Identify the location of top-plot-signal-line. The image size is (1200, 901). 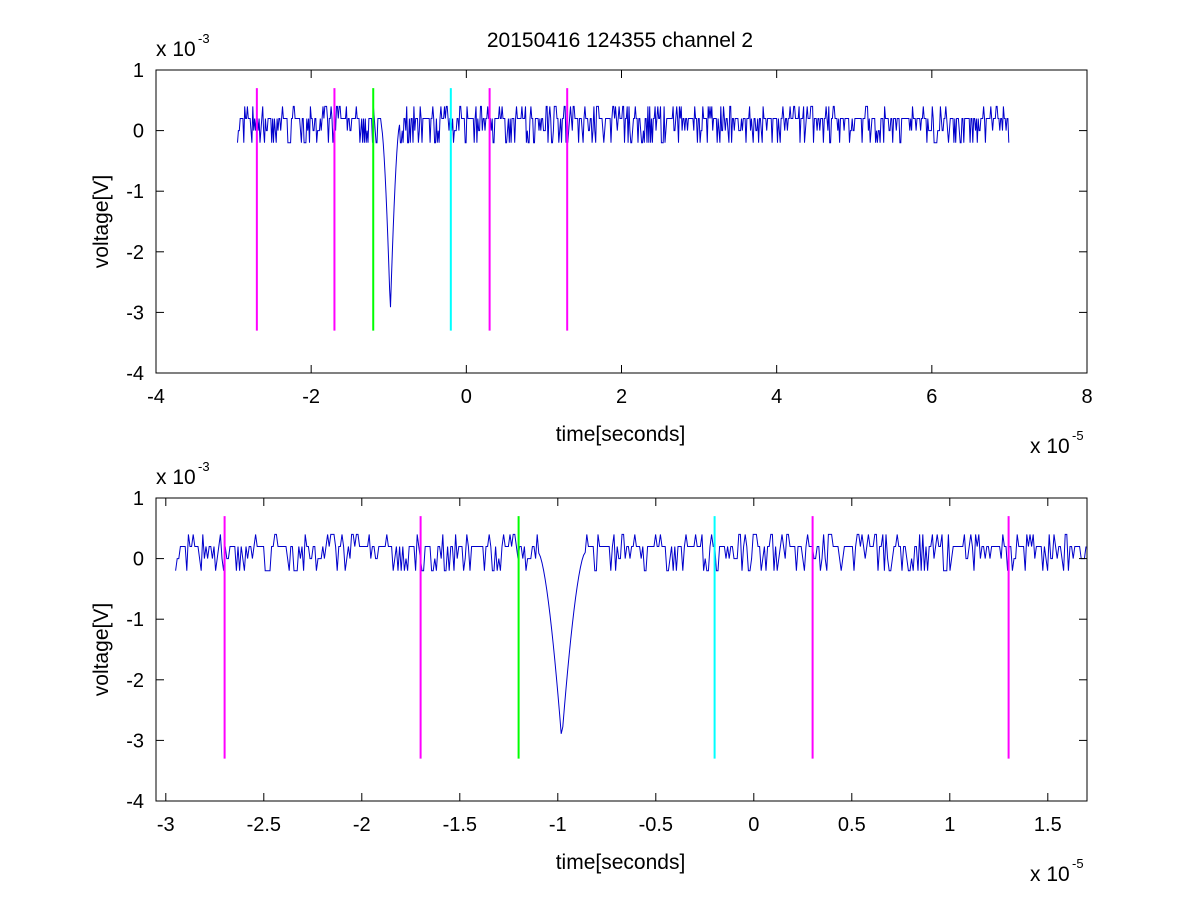
(623, 206).